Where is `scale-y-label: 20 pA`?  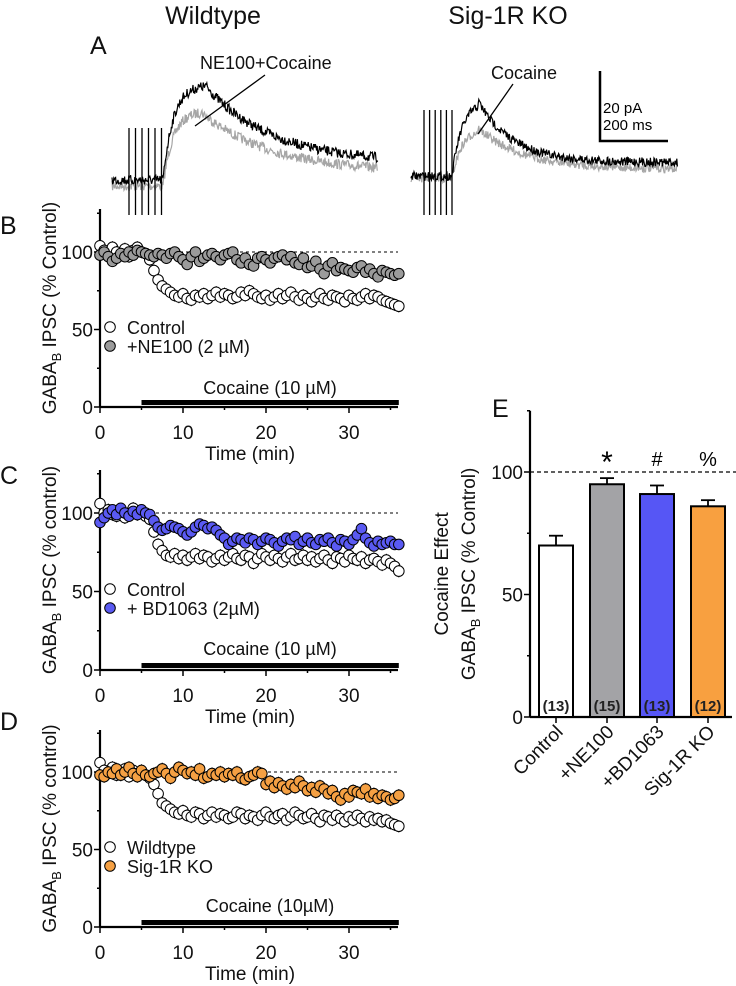
scale-y-label: 20 pA is located at coordinates (622, 108).